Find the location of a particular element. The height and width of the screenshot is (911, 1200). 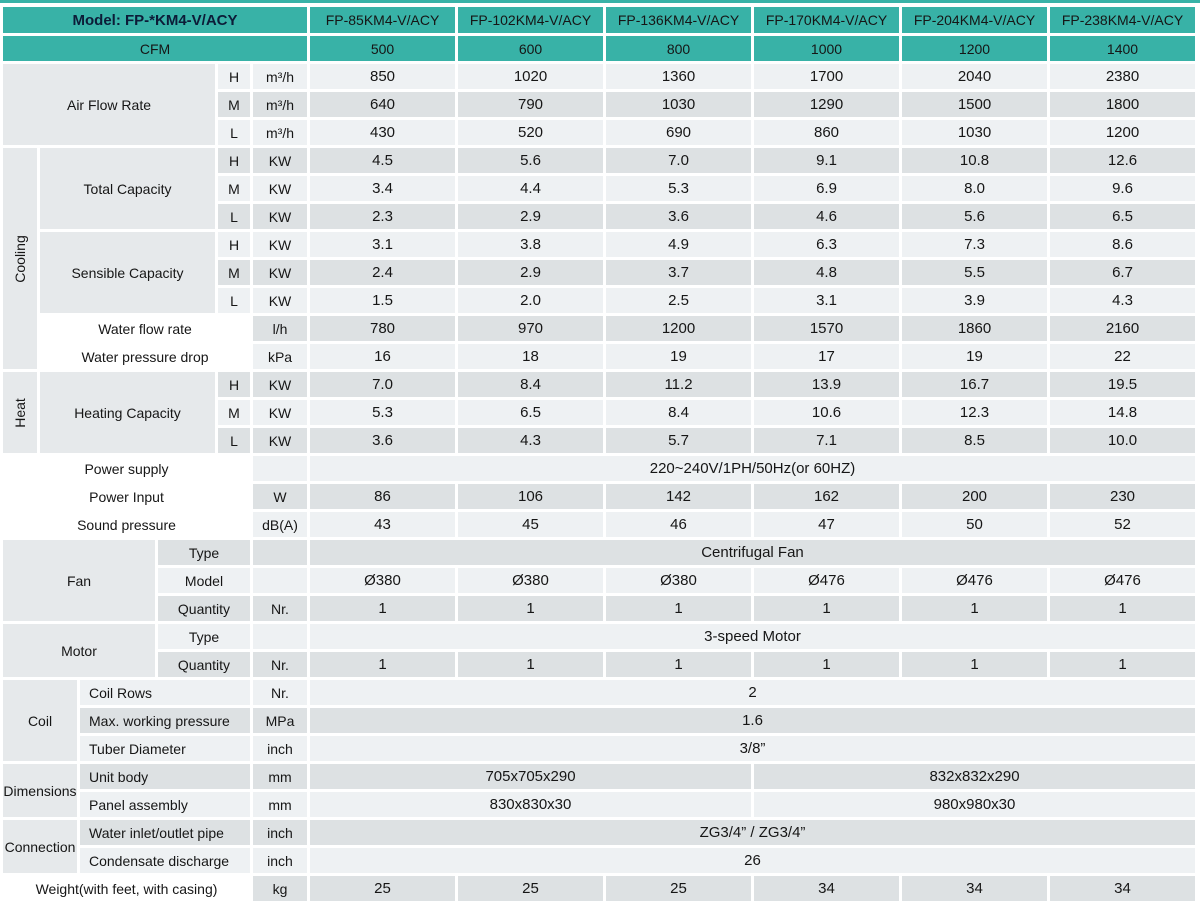

unit-cell: Nr. is located at coordinates (280, 692).